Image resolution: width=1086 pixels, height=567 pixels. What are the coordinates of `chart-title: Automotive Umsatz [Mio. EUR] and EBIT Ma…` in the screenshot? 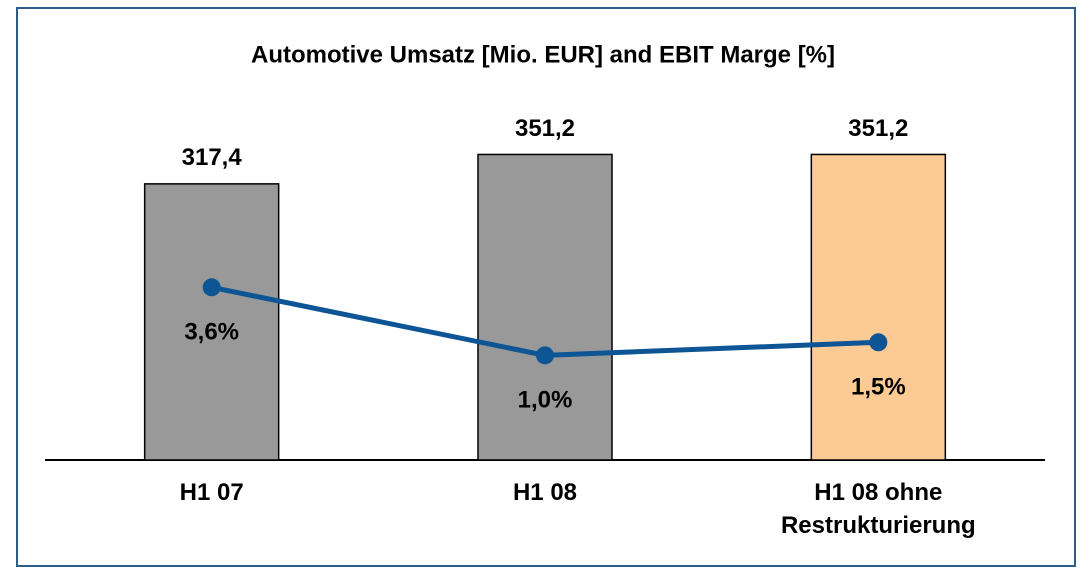 It's located at (543, 54).